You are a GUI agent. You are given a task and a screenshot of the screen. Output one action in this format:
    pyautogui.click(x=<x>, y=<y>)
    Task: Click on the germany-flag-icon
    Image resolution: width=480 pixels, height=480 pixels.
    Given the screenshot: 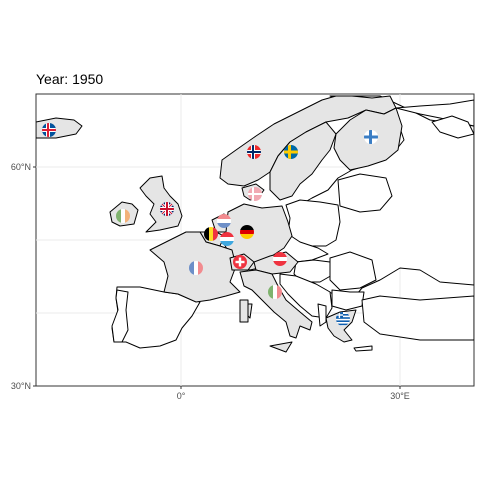 What is the action you would take?
    pyautogui.click(x=247, y=232)
    